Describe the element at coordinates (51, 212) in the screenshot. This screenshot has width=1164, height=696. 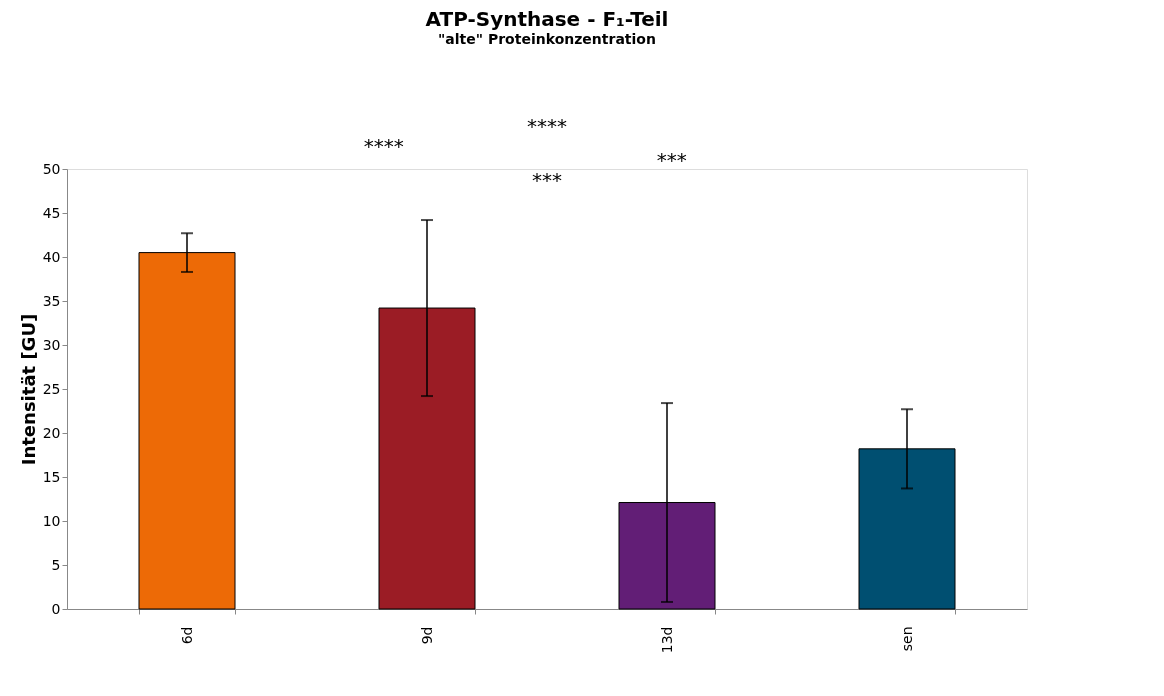
I see `y-tick-label: 45` at that location.